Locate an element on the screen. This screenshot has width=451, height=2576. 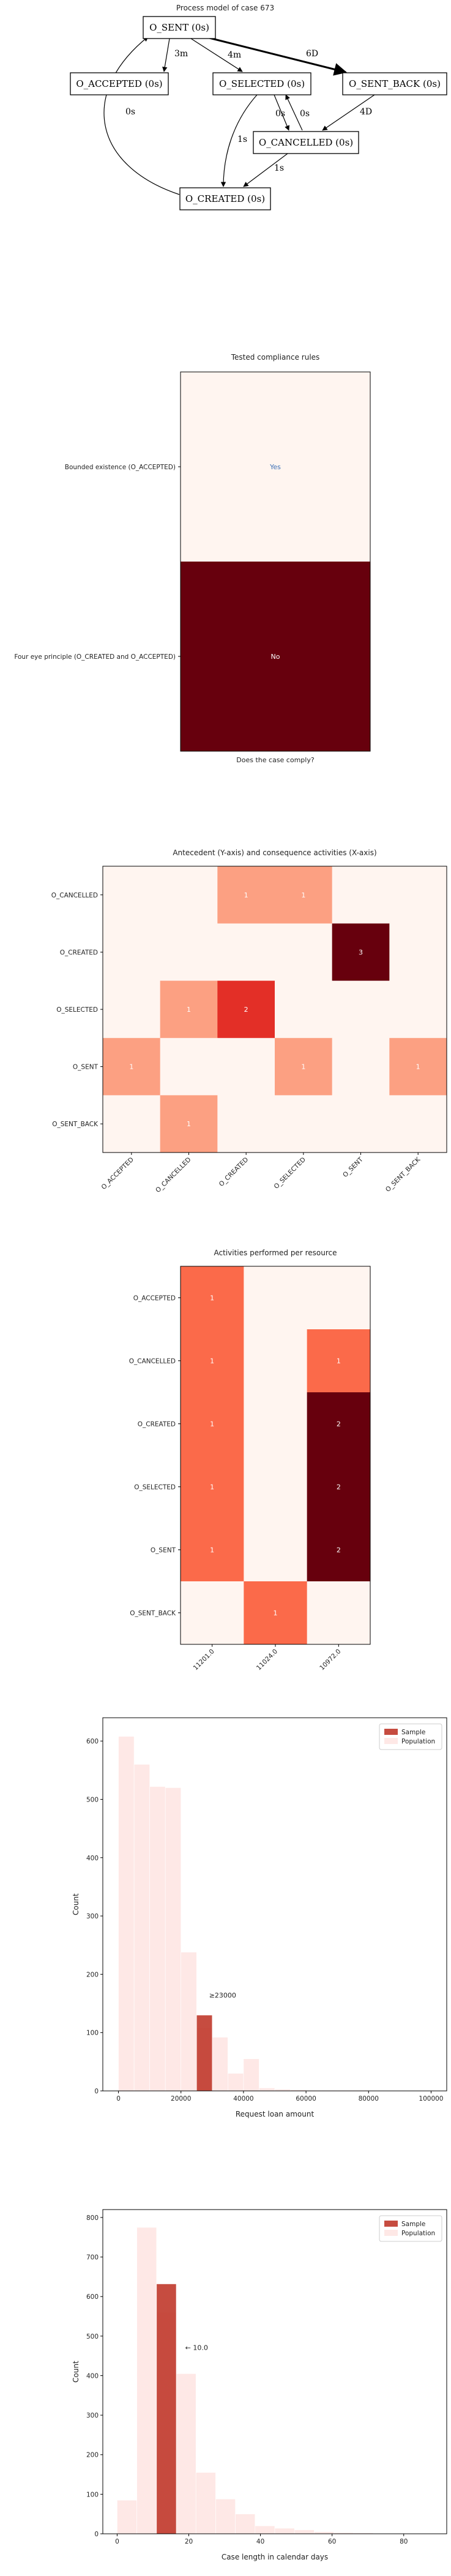
antecedent-heatmap-cell-o-cancelled-o-sent-back is located at coordinates (418, 895).